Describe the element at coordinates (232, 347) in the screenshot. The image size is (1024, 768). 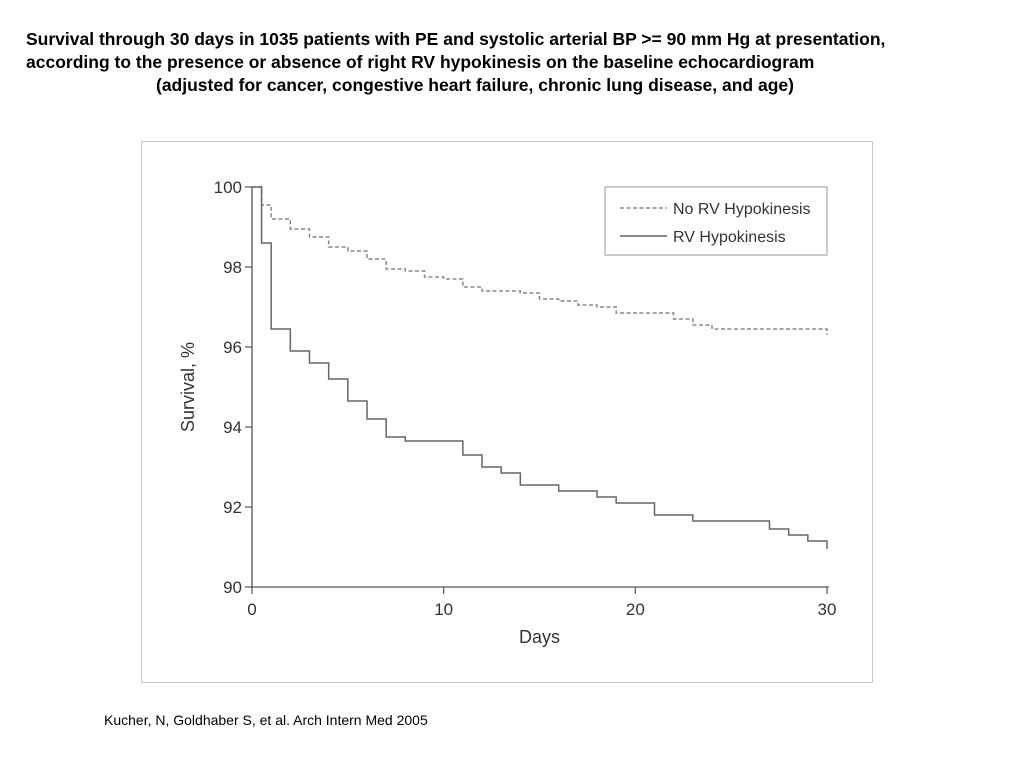
I see `y-tick-label: 96` at that location.